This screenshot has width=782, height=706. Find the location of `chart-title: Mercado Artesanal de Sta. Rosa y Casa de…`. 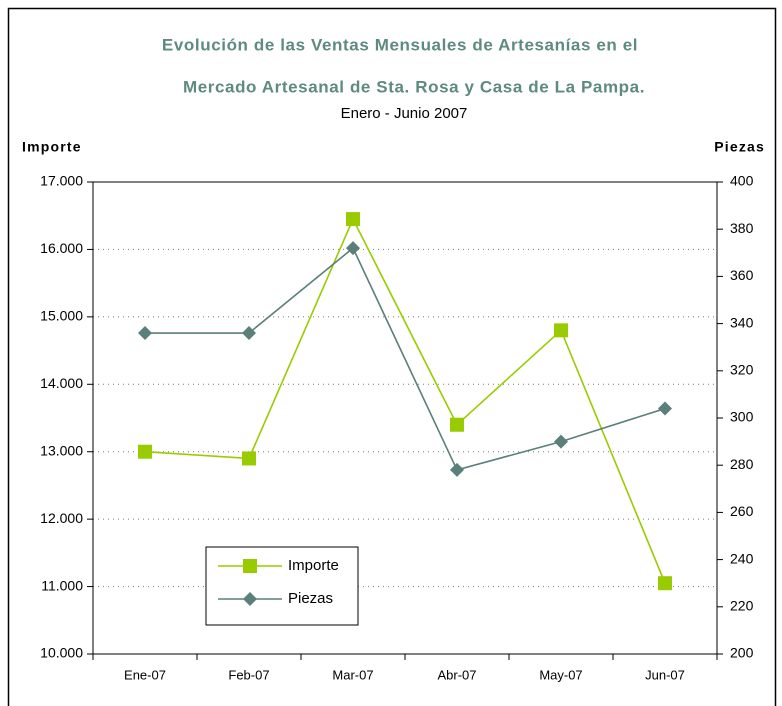

chart-title: Mercado Artesanal de Sta. Rosa y Casa de… is located at coordinates (414, 86).